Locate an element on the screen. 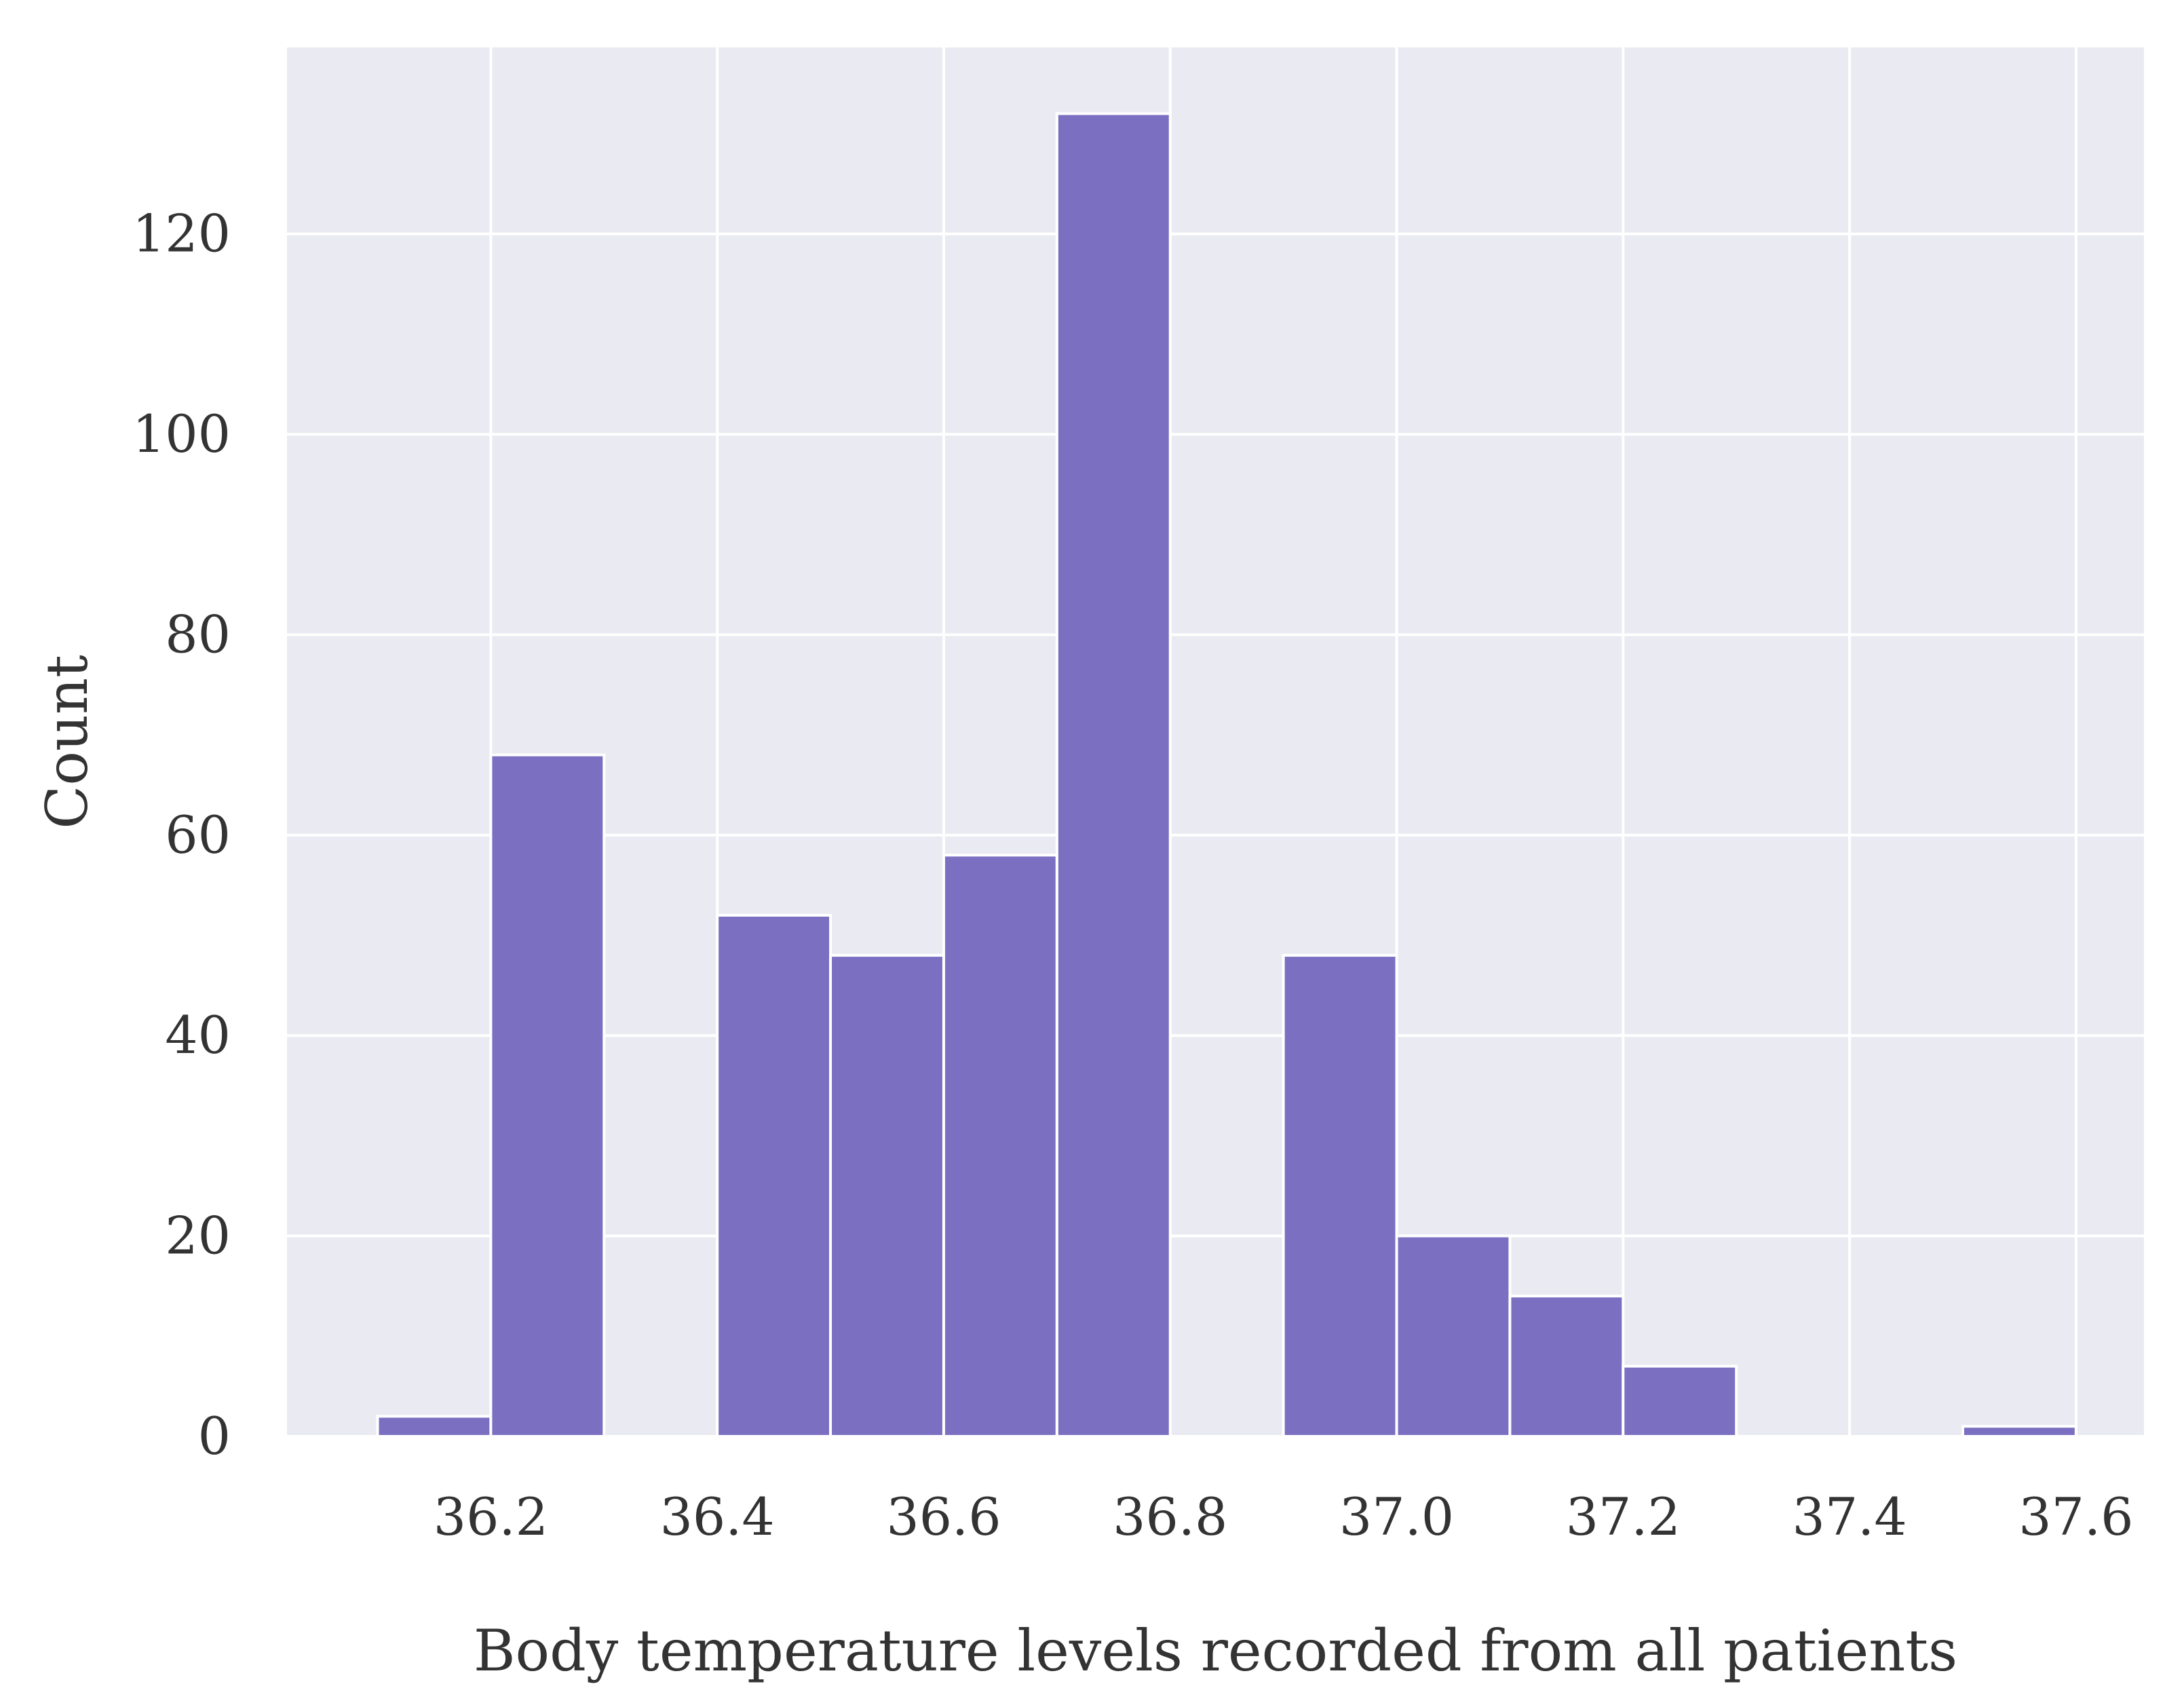  x-tick-label: 37.2 is located at coordinates (1623, 1517).